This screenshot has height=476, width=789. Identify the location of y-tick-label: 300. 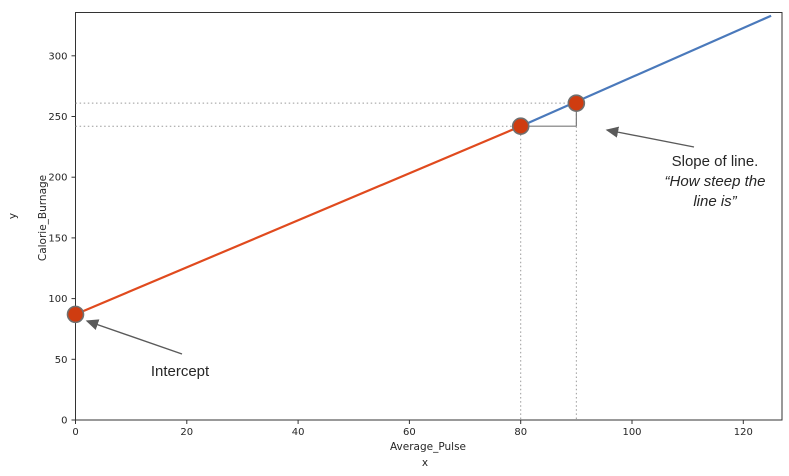
(57, 56).